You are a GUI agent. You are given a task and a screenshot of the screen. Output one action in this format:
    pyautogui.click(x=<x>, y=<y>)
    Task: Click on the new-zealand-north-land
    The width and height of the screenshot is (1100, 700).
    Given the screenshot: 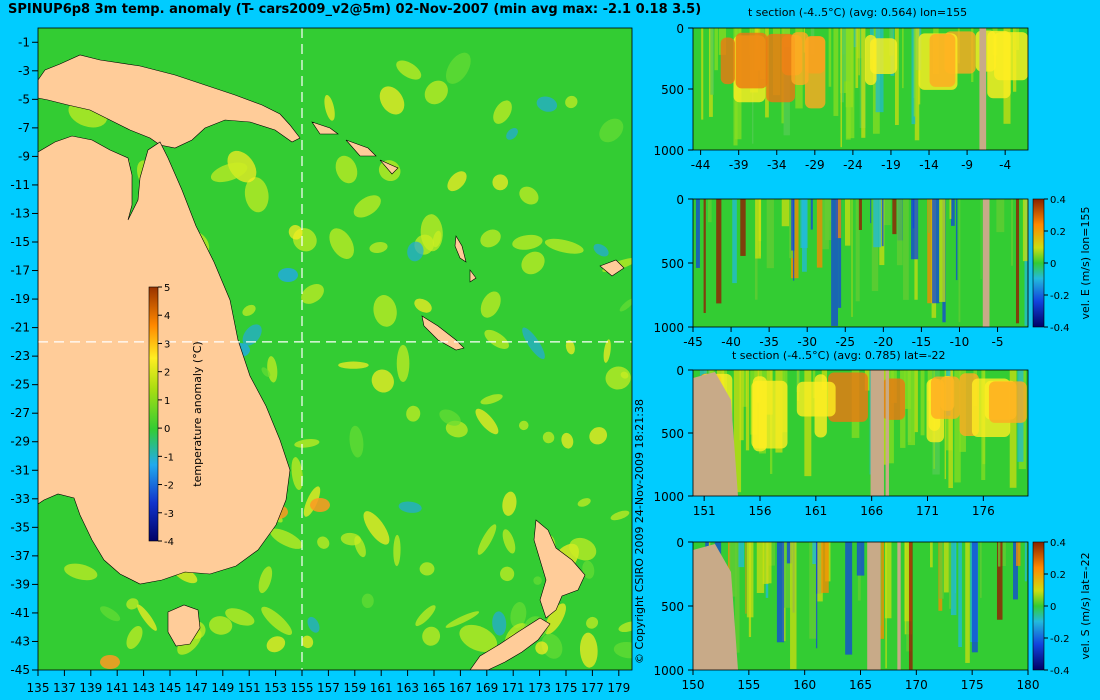 What is the action you would take?
    pyautogui.click(x=559, y=569)
    